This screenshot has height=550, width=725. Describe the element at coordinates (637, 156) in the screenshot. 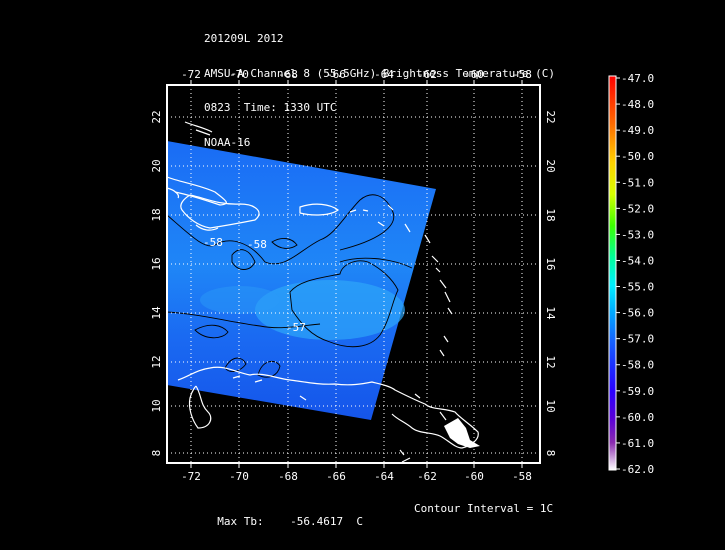

I see `colorbar-label: -50.0` at that location.